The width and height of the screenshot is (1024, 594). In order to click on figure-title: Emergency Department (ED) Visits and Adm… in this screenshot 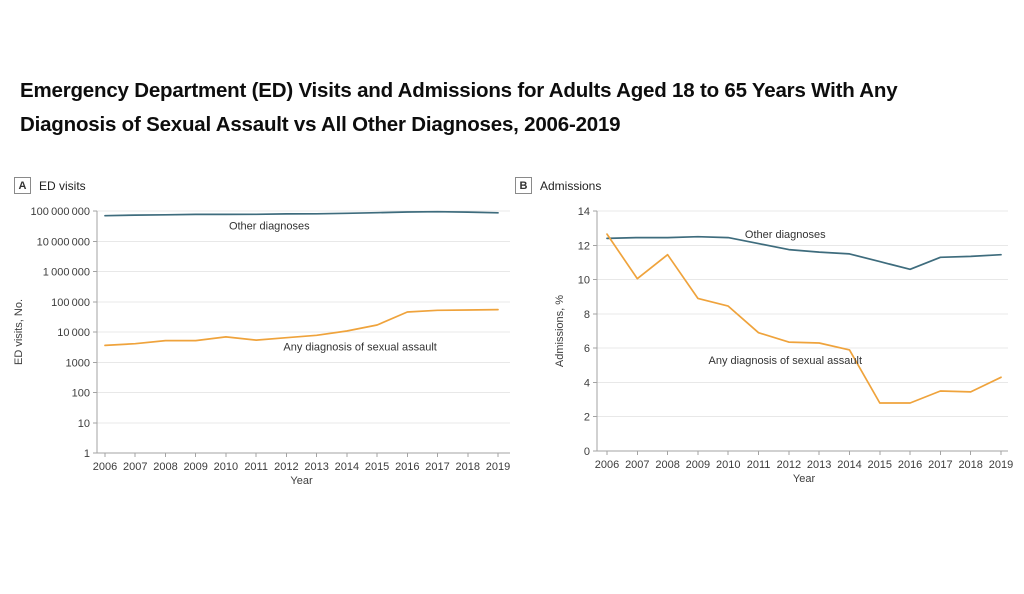, I will do `click(459, 108)`.